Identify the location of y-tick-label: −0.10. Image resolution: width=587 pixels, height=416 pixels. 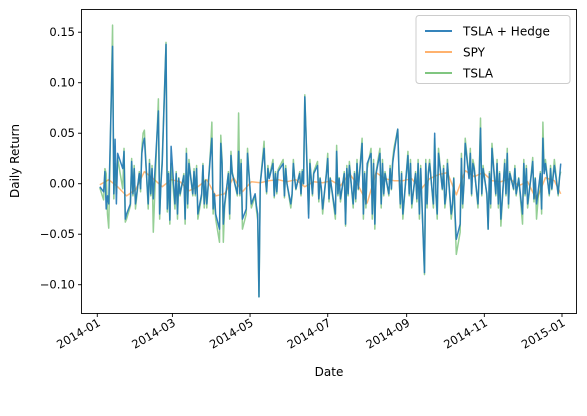
(57, 285).